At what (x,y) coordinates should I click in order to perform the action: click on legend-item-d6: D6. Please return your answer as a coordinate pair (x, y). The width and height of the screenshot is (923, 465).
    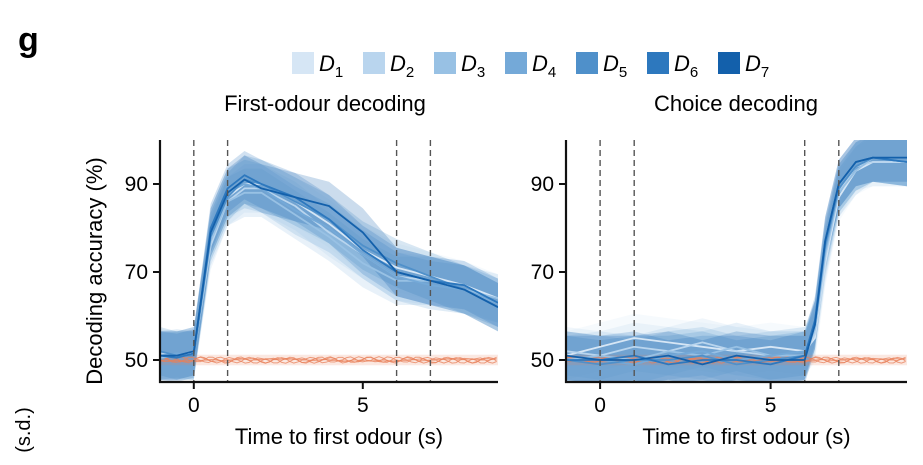
    Looking at the image, I should click on (672, 66).